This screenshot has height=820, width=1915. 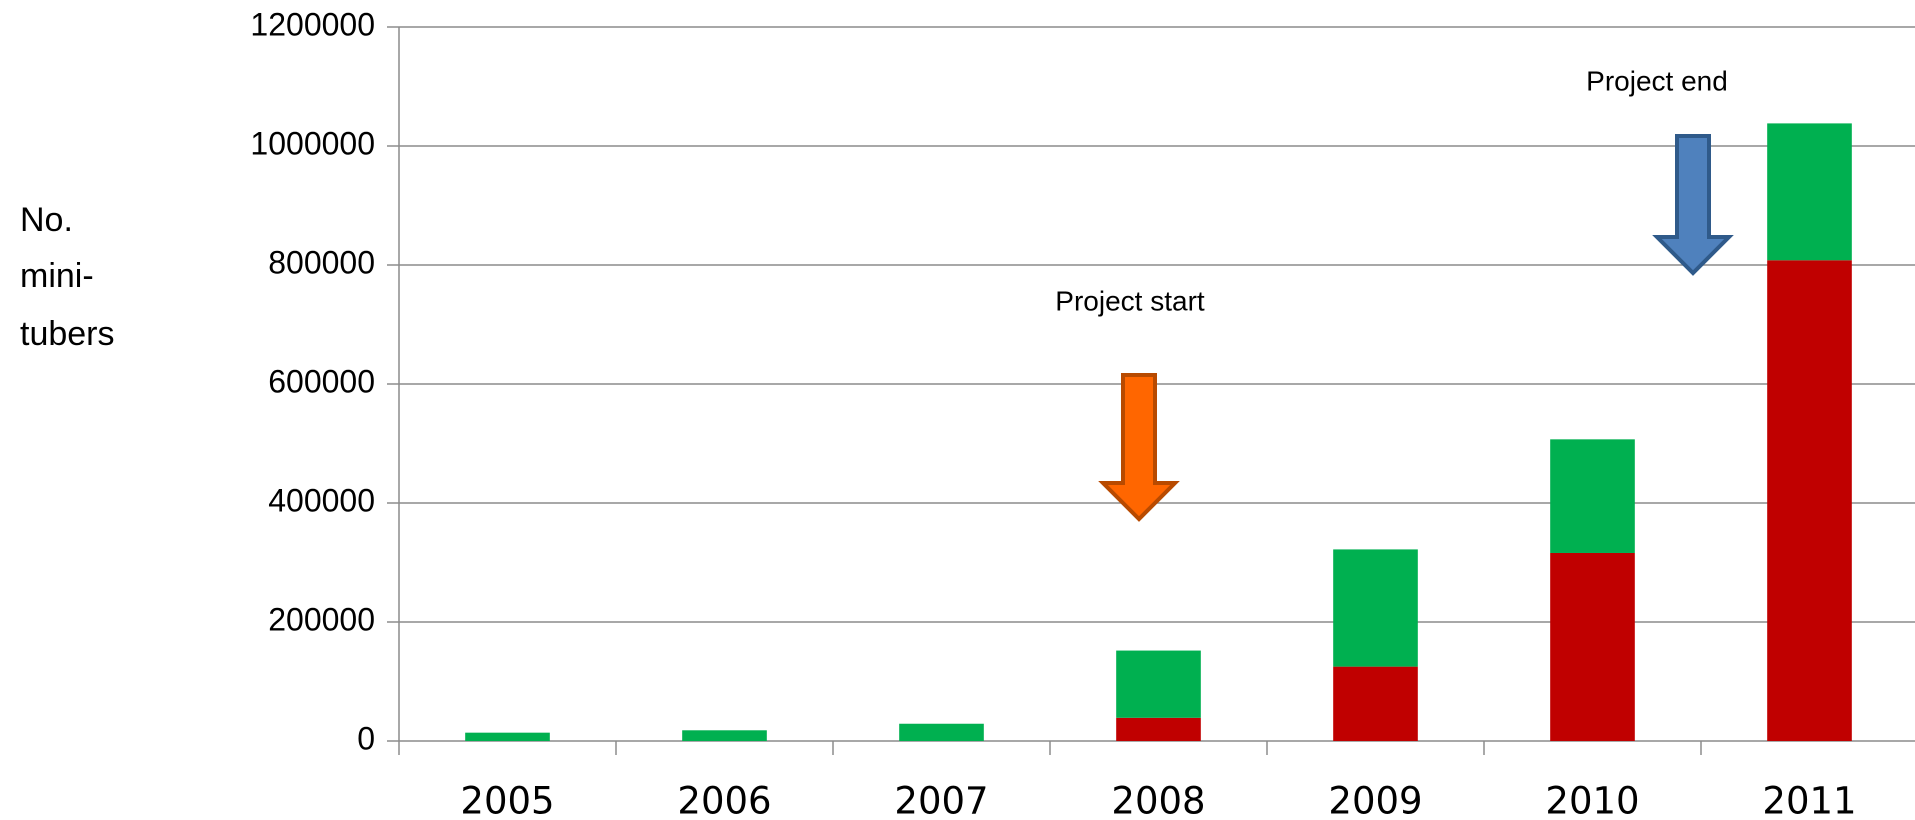 I want to click on y-tick-label: 1000000, so click(x=312, y=143).